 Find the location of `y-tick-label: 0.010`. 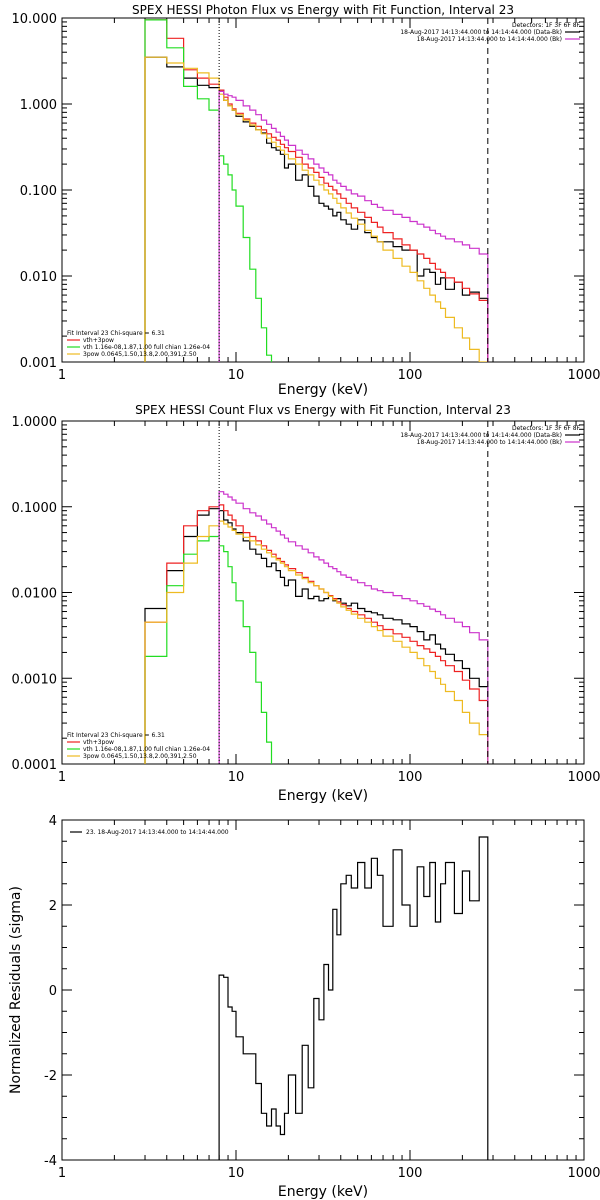

y-tick-label: 0.010 is located at coordinates (38, 277).